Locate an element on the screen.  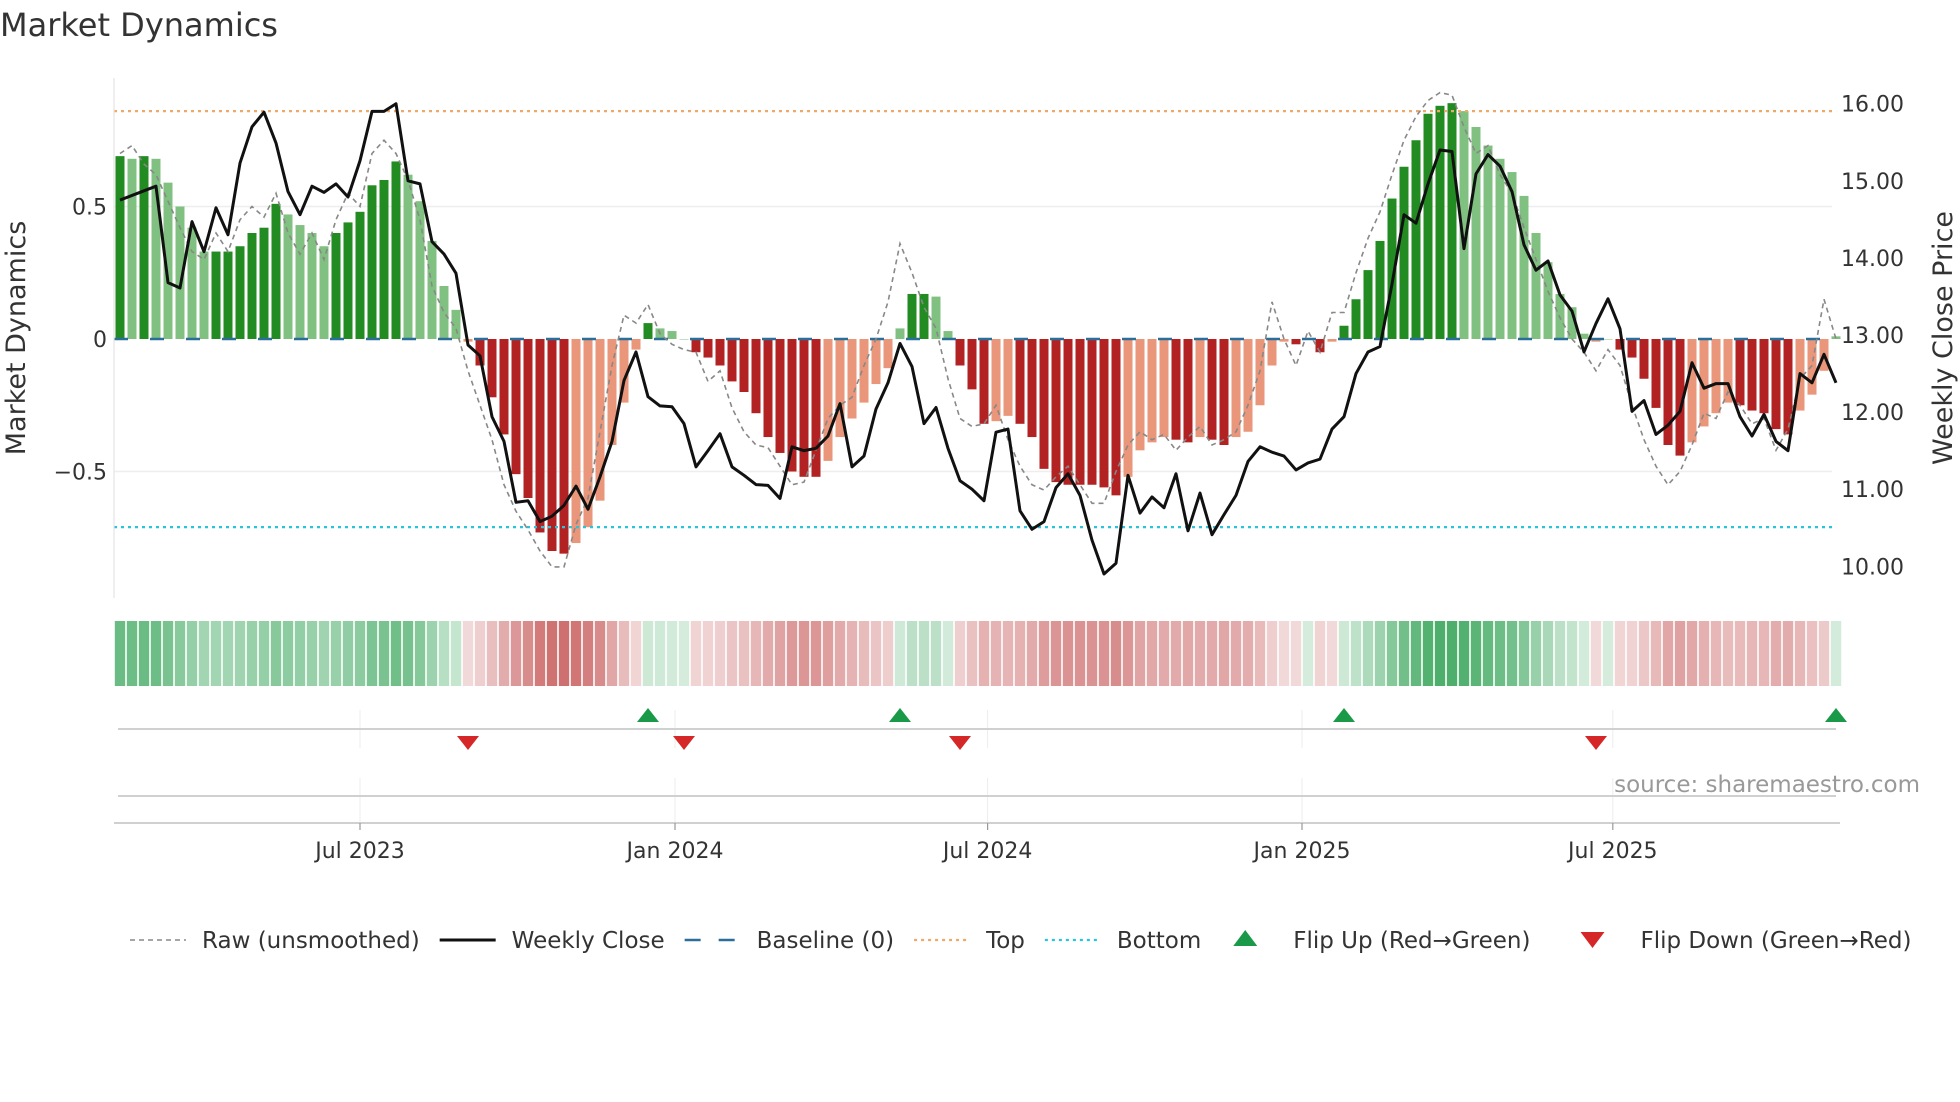
y-tick-label: −0.5 is located at coordinates (80, 473).